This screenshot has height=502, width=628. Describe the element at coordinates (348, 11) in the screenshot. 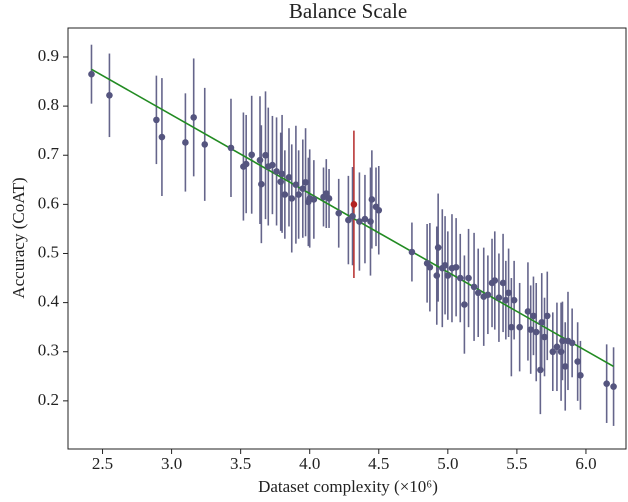

I see `chart-title: Balance Scale` at that location.